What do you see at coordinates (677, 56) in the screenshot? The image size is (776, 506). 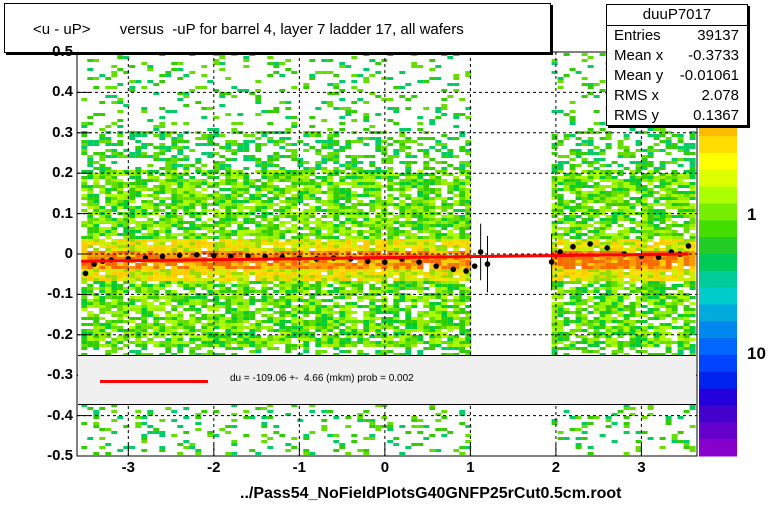 I see `stats-row-mean-x: Mean x -0.3733` at bounding box center [677, 56].